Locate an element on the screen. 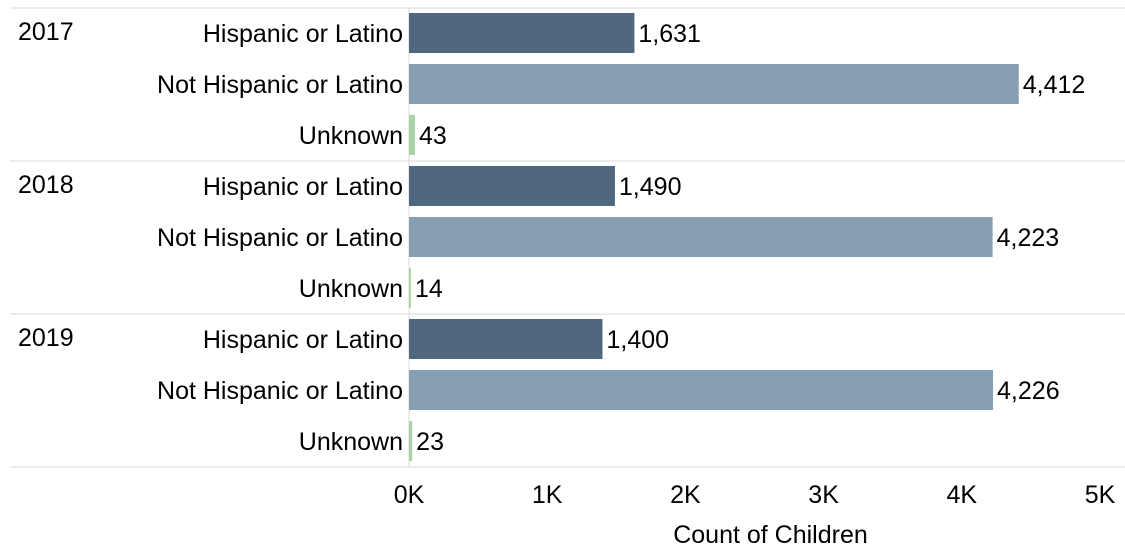  x-tick-label: 1K is located at coordinates (547, 495).